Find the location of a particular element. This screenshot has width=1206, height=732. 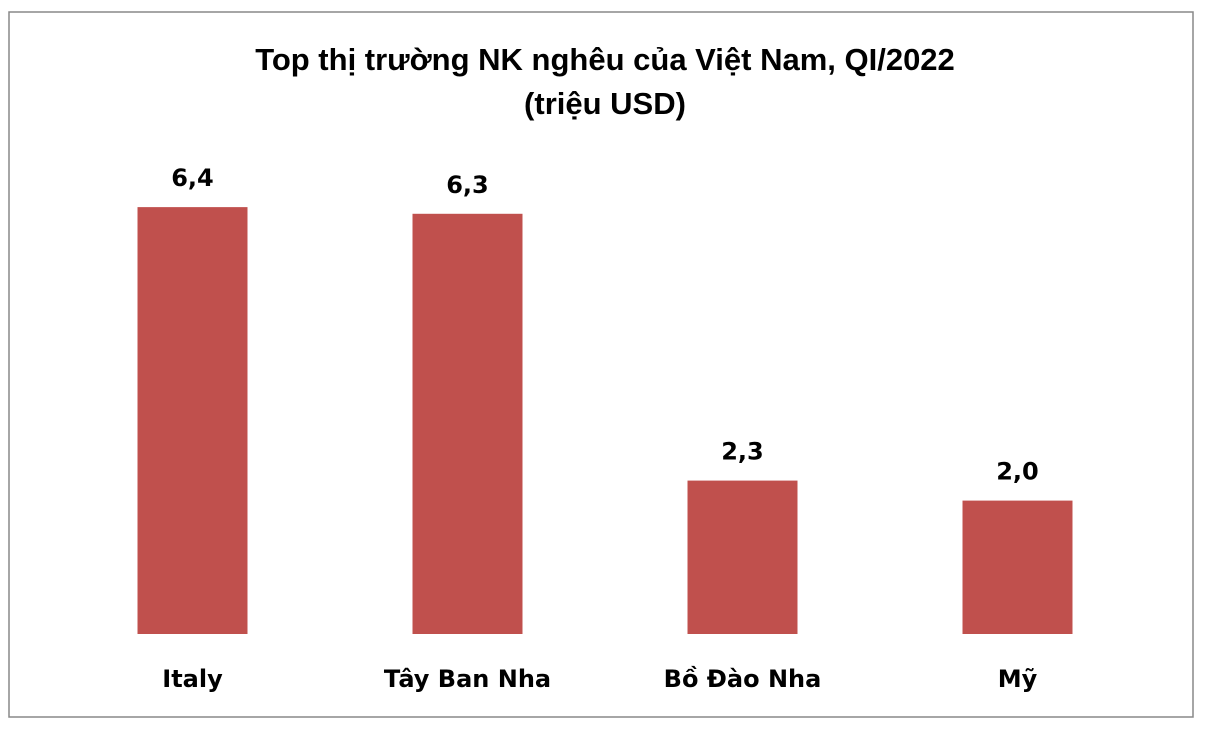

value-label: 6,3 is located at coordinates (467, 185).